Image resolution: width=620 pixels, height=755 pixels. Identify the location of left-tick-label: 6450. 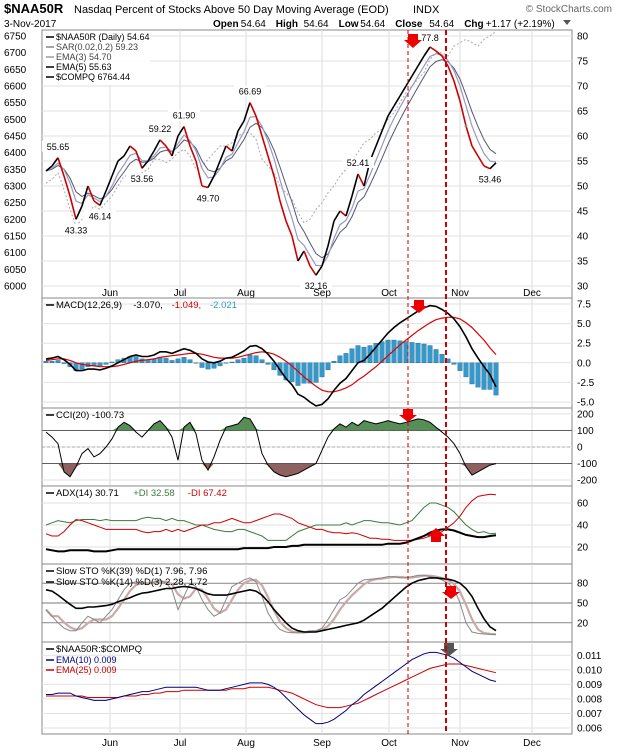
(15, 137).